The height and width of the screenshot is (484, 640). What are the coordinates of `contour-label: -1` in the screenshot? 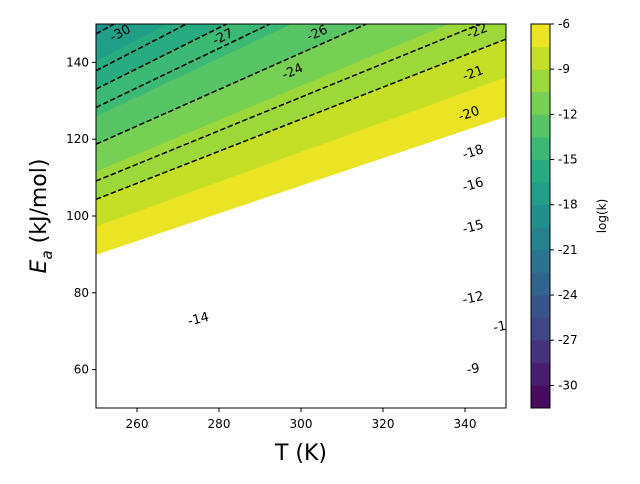 It's located at (500, 327).